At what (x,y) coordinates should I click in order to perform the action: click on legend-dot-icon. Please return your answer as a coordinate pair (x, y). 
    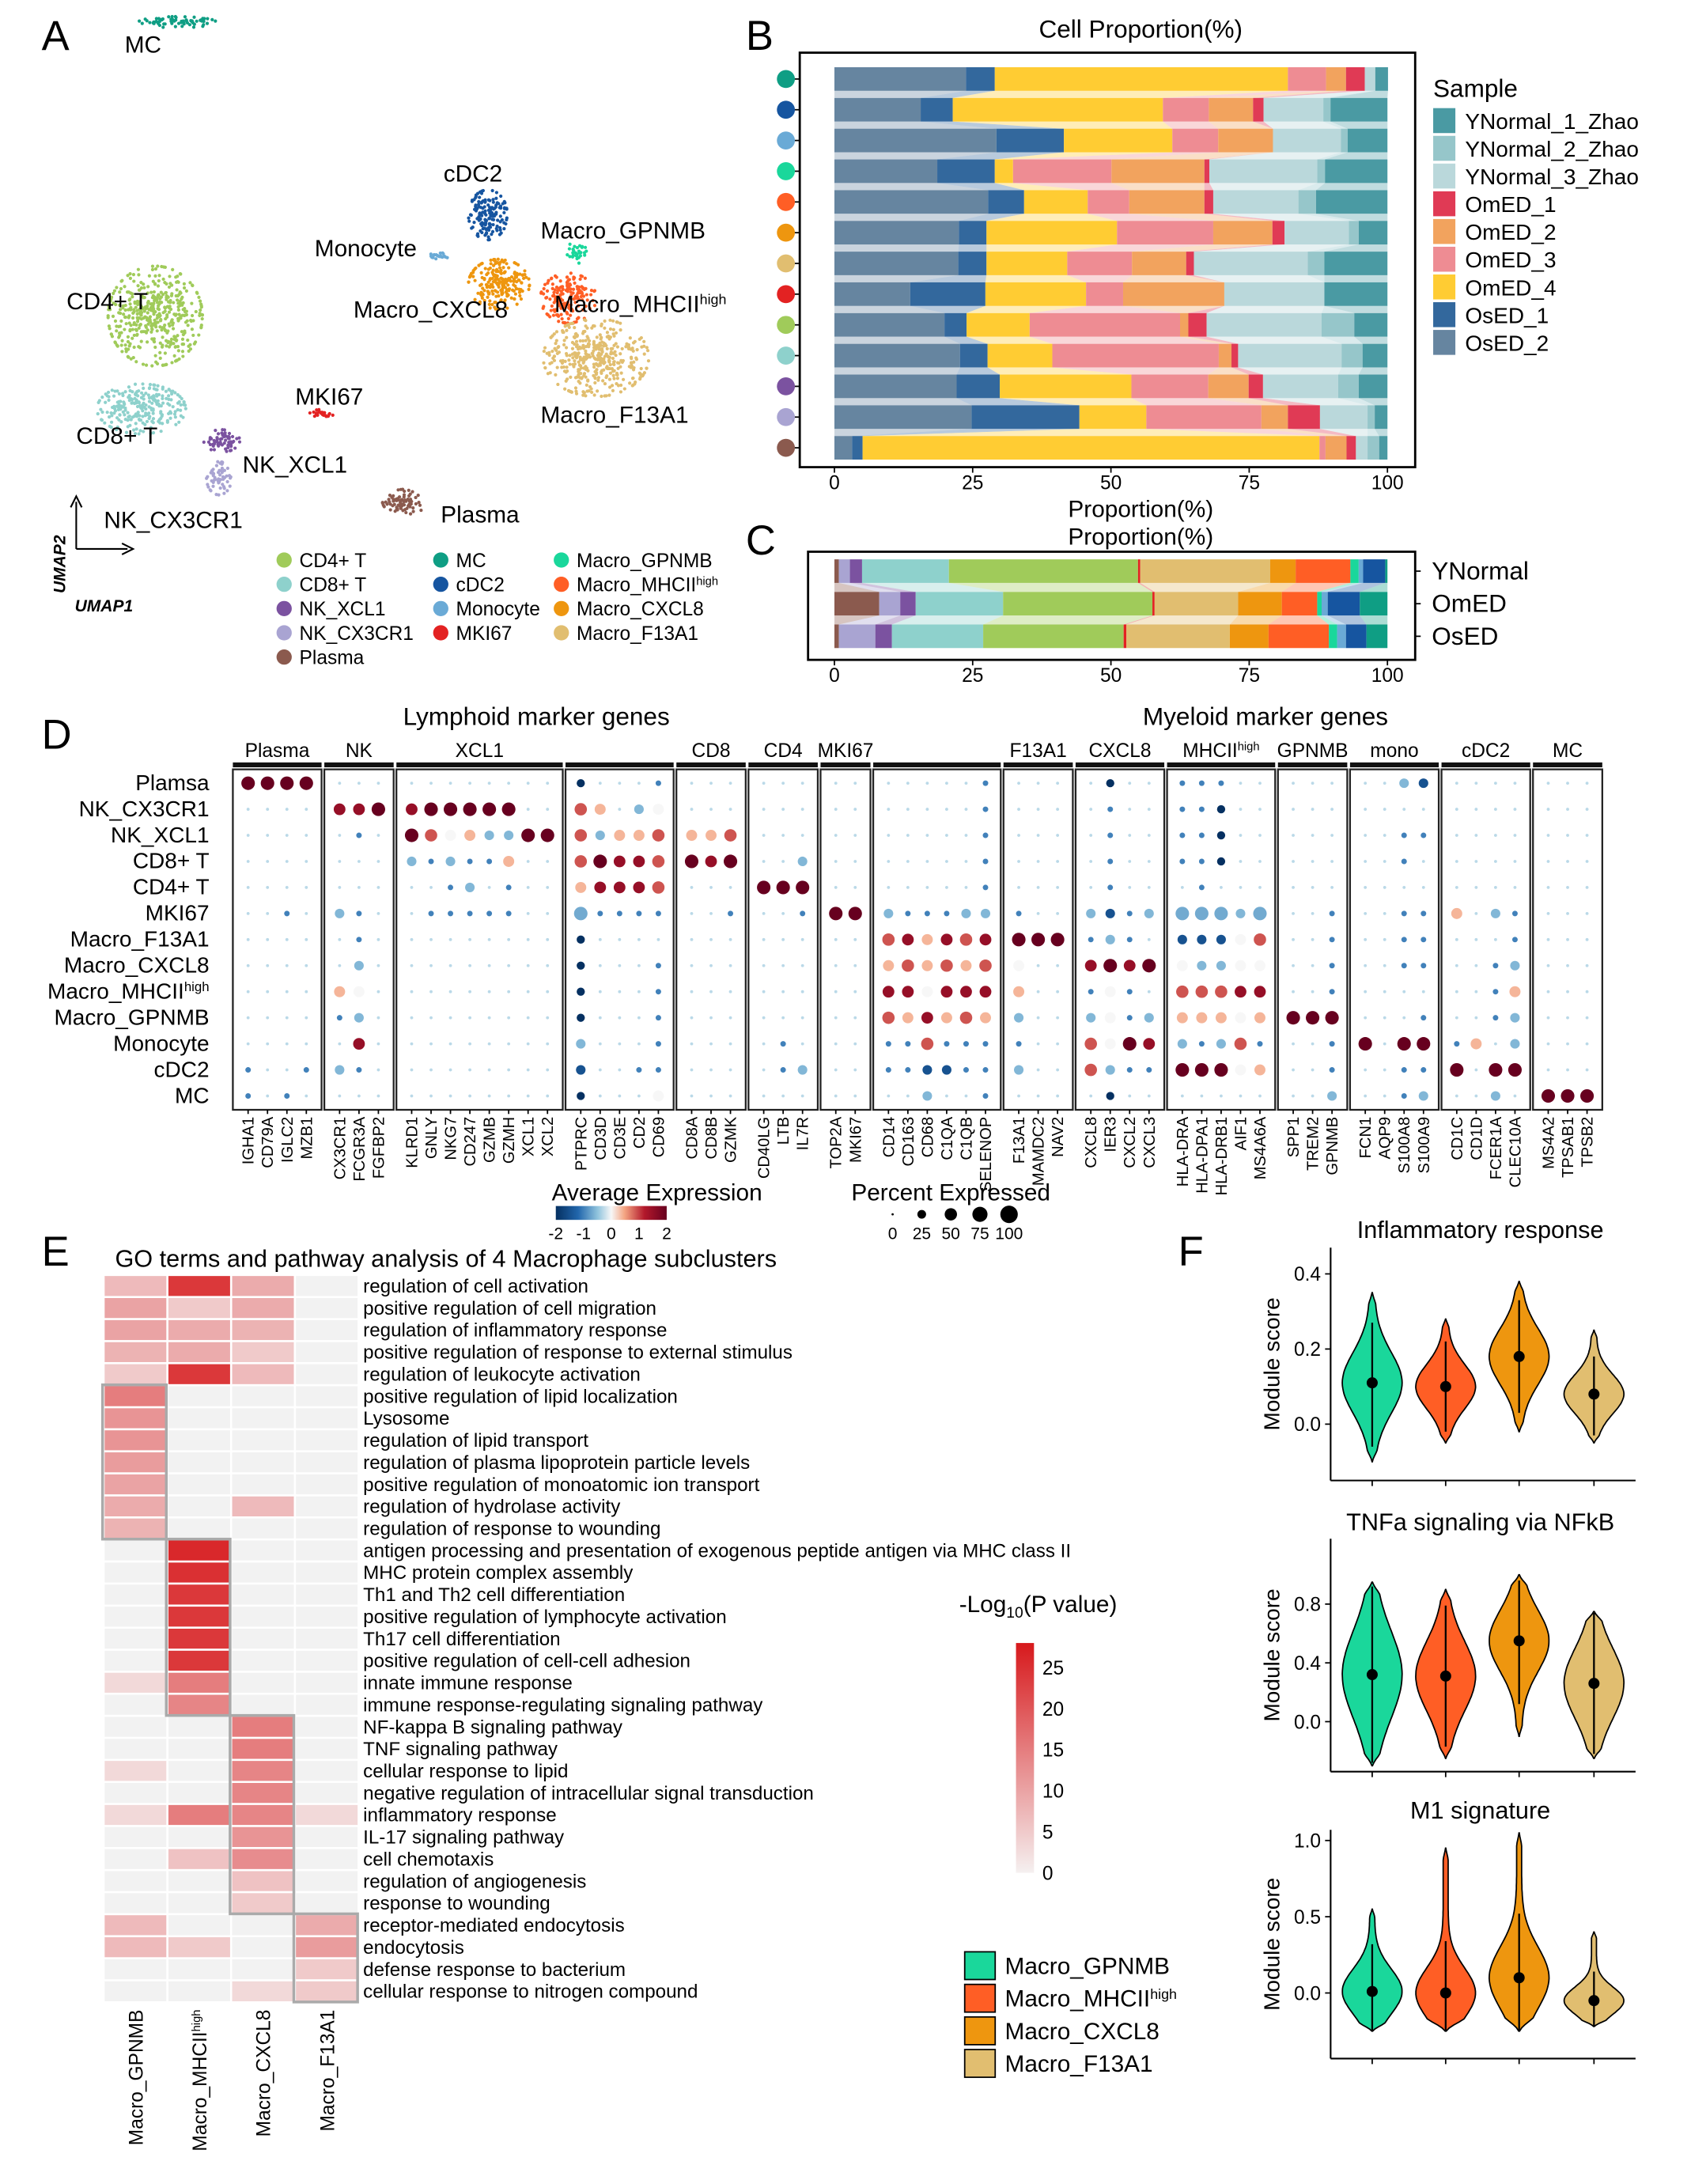
    Looking at the image, I should click on (440, 608).